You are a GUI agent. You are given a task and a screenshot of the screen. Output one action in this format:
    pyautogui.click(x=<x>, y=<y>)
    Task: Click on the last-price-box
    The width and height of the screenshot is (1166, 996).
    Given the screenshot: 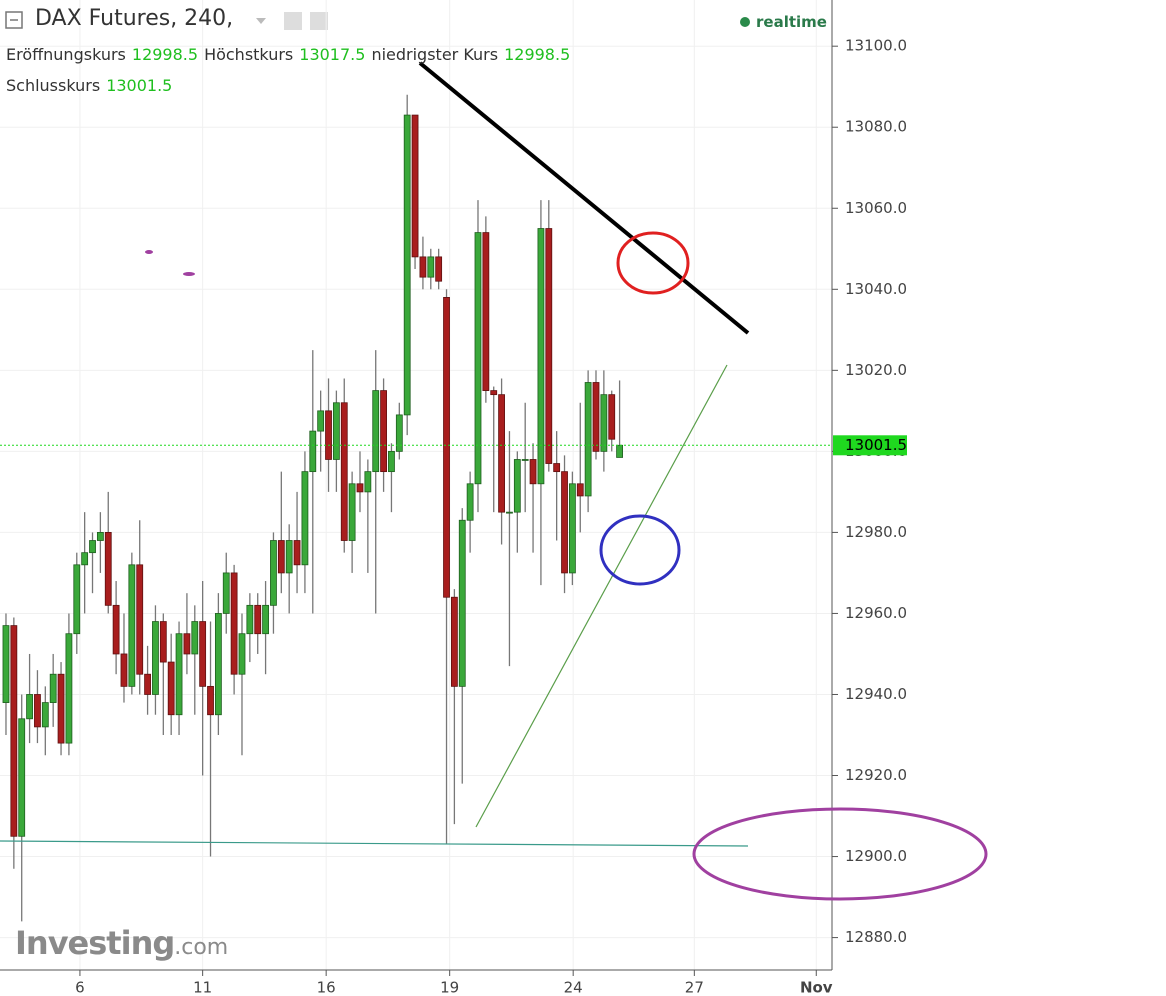 What is the action you would take?
    pyautogui.click(x=870, y=445)
    